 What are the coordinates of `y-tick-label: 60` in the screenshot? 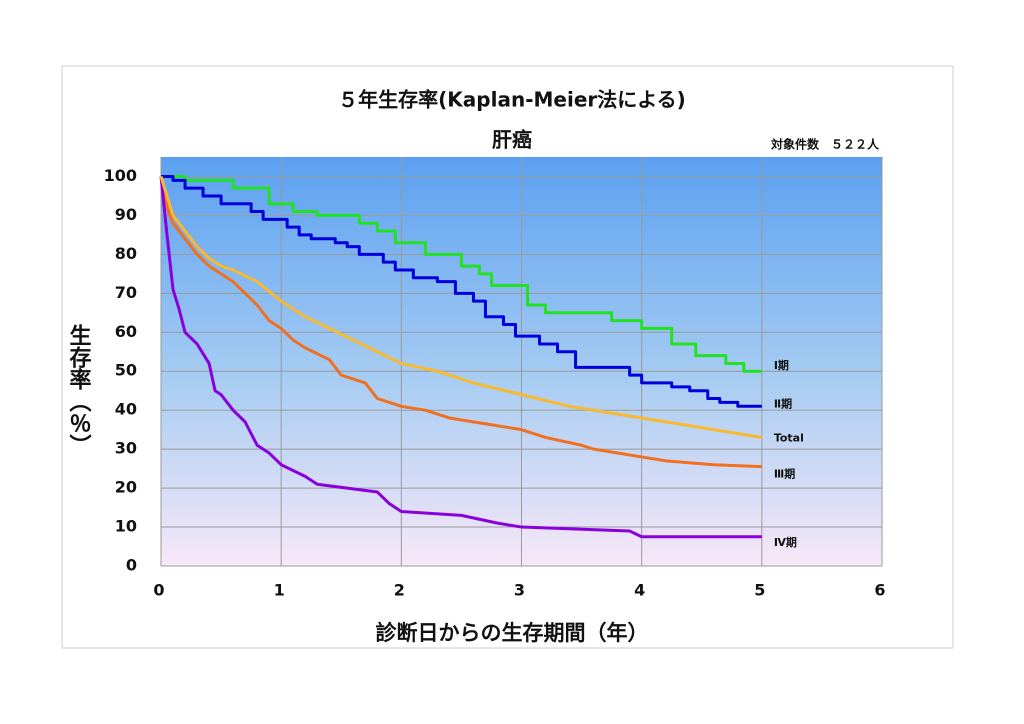 It's located at (126, 331).